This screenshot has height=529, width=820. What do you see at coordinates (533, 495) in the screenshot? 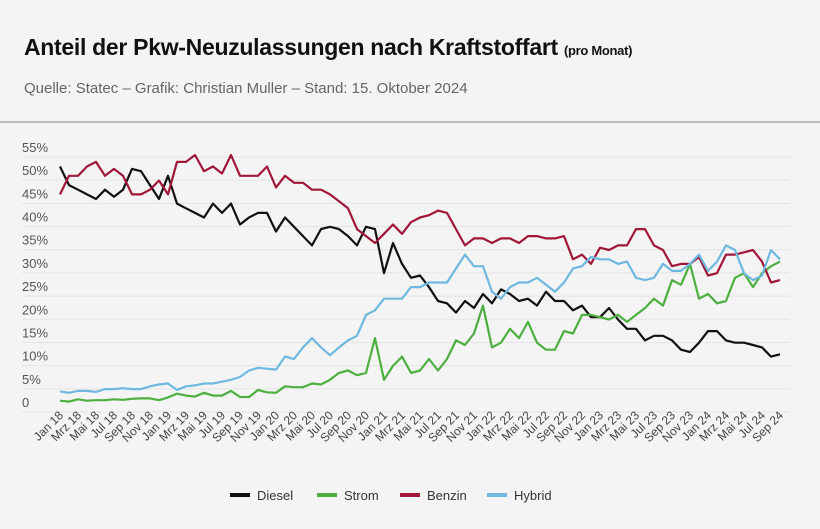
I see `legend-label-hybrid: Hybrid` at bounding box center [533, 495].